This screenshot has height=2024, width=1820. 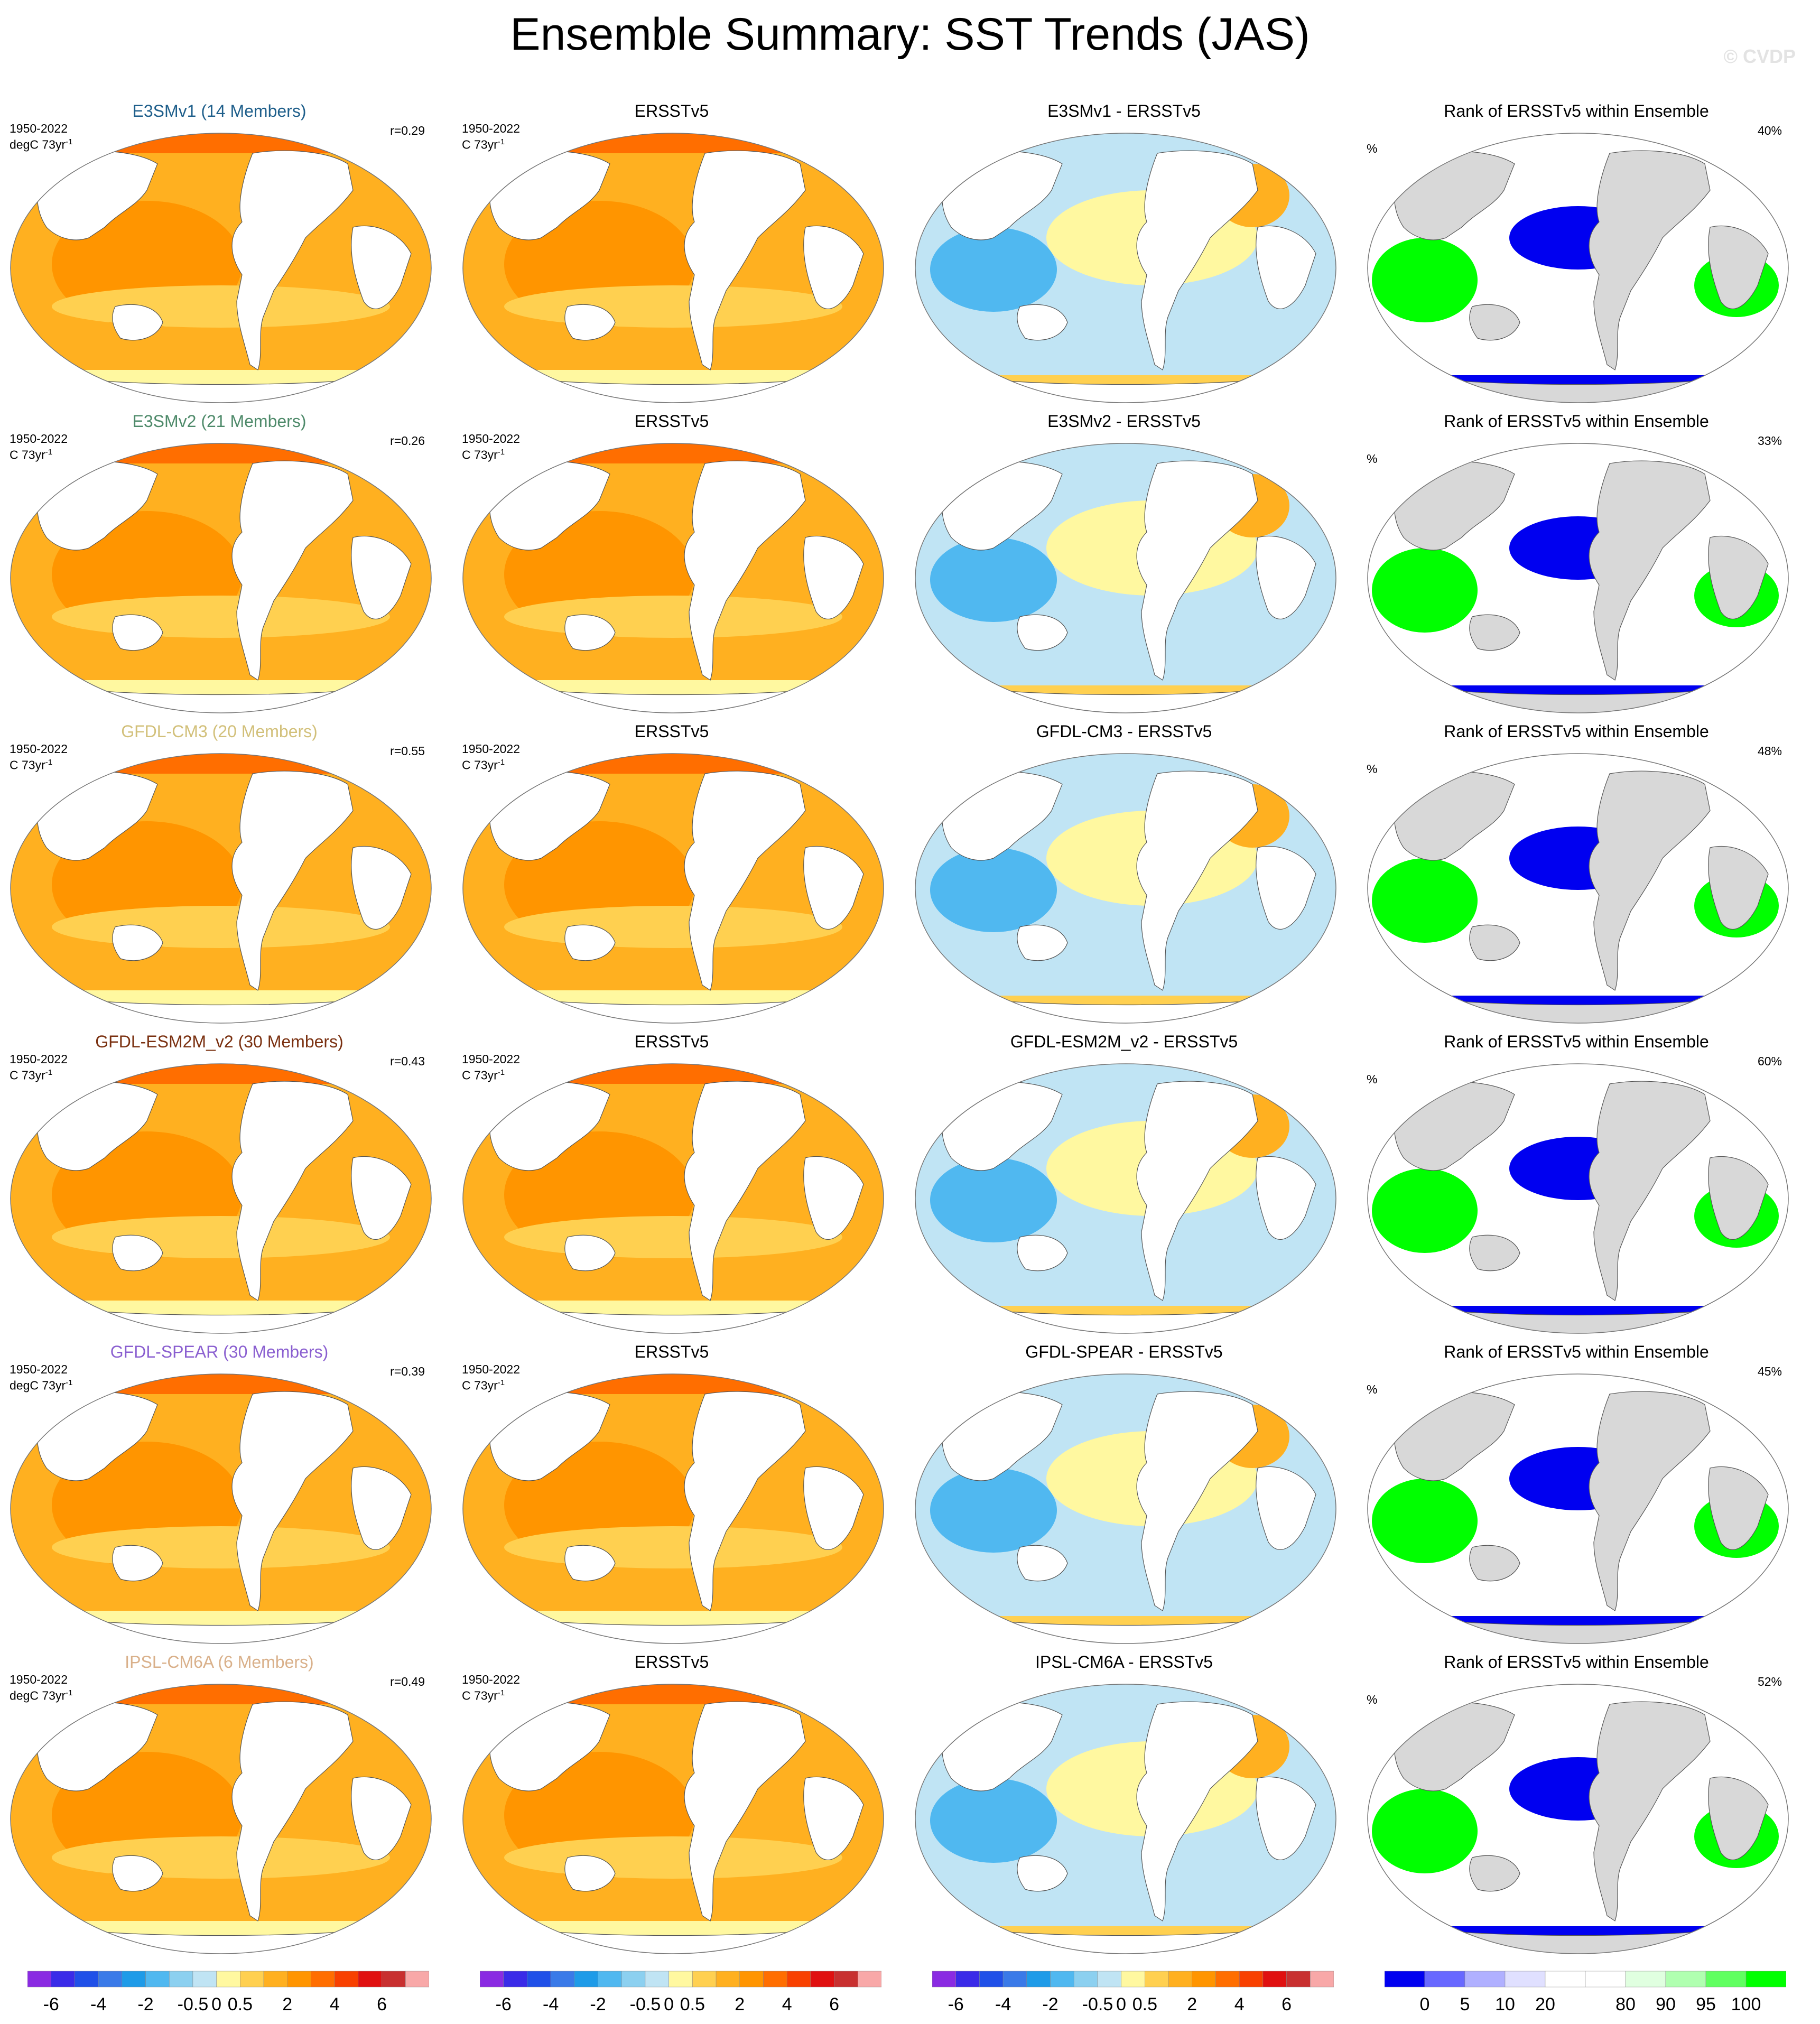 I want to click on panel-title: GFDL-SPEAR (30 Members), so click(x=219, y=1351).